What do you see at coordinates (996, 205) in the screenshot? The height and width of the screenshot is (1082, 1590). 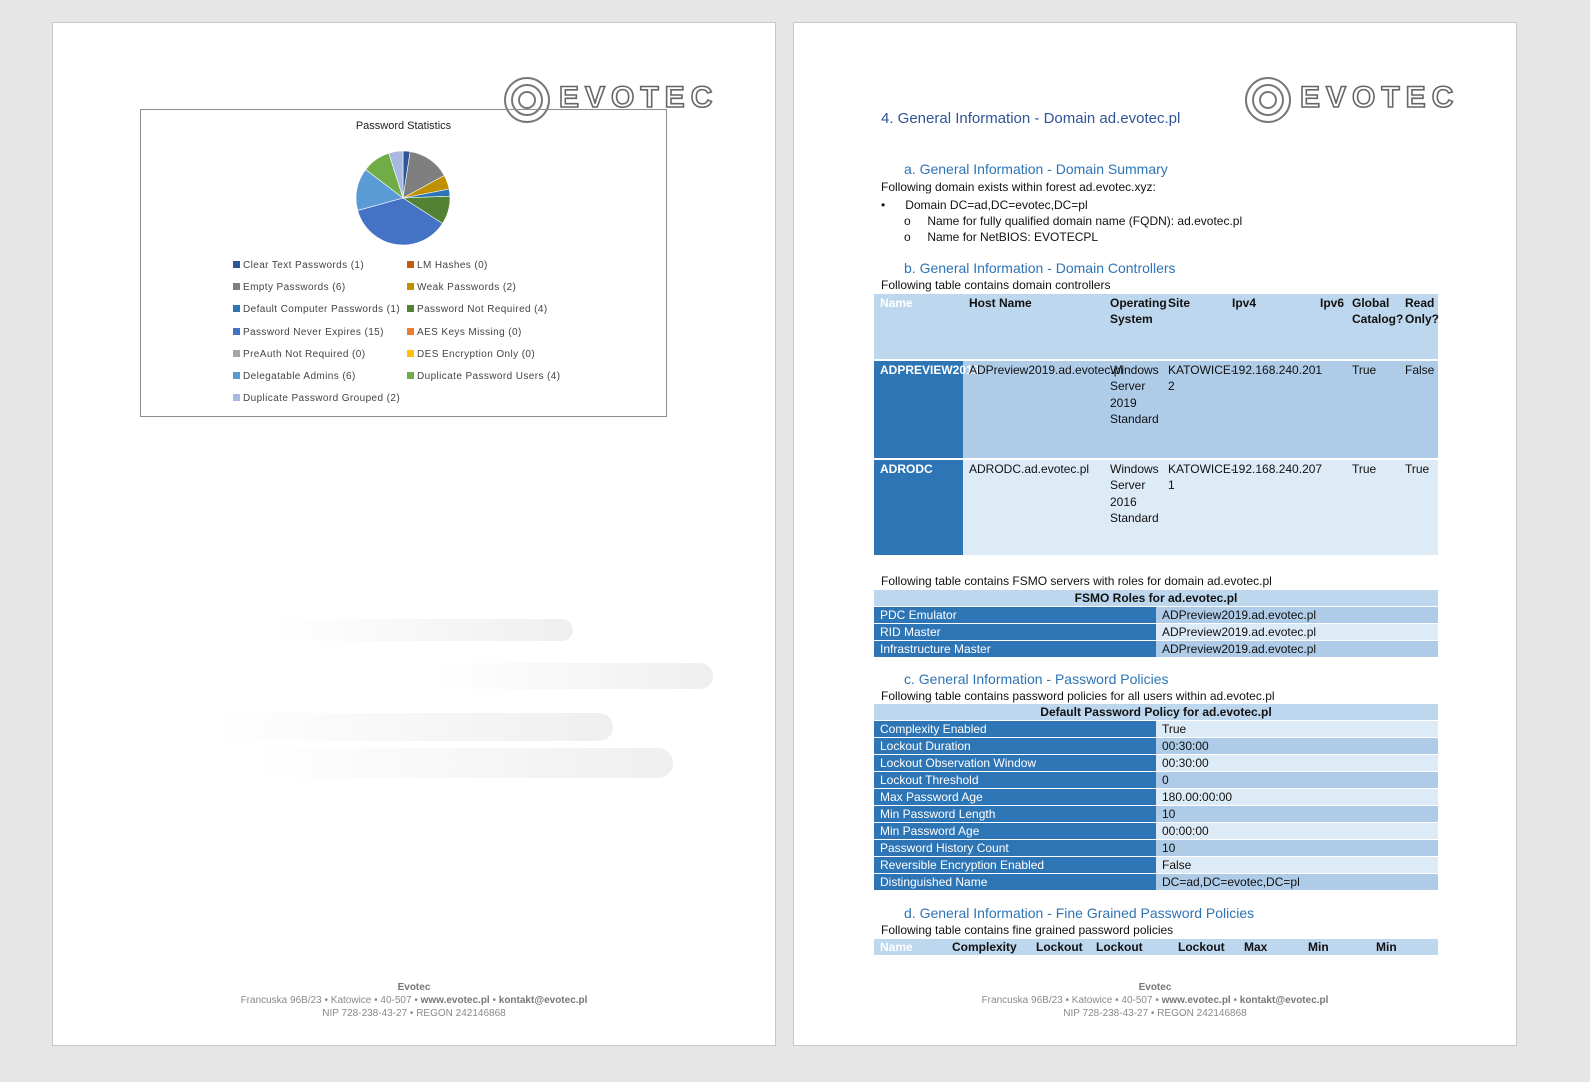 I see `bullet-text: Domain DC=ad,DC=evotec,DC=pl` at bounding box center [996, 205].